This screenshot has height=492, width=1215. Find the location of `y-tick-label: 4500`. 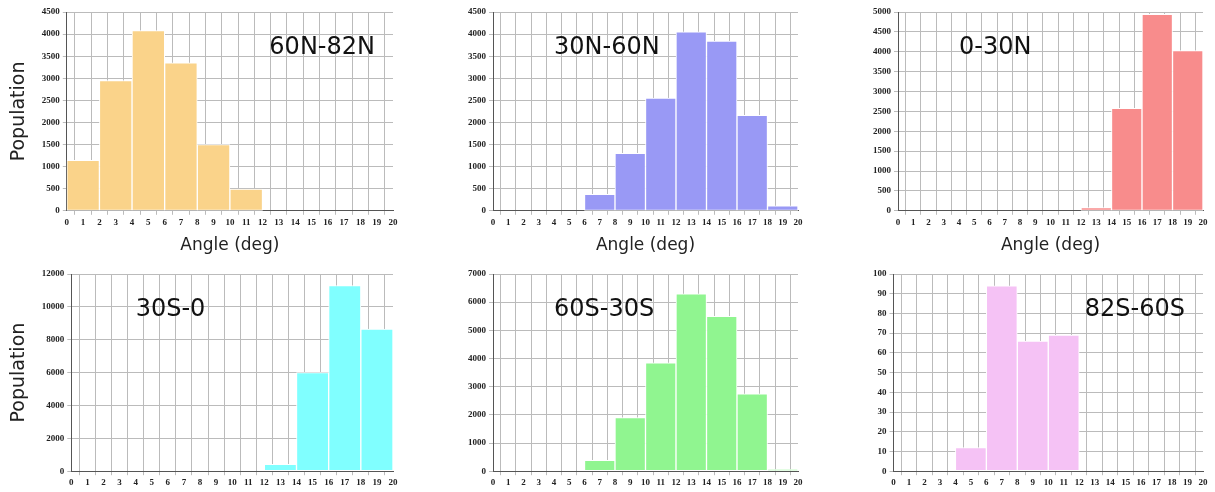

y-tick-label: 4500 is located at coordinates (51, 11).